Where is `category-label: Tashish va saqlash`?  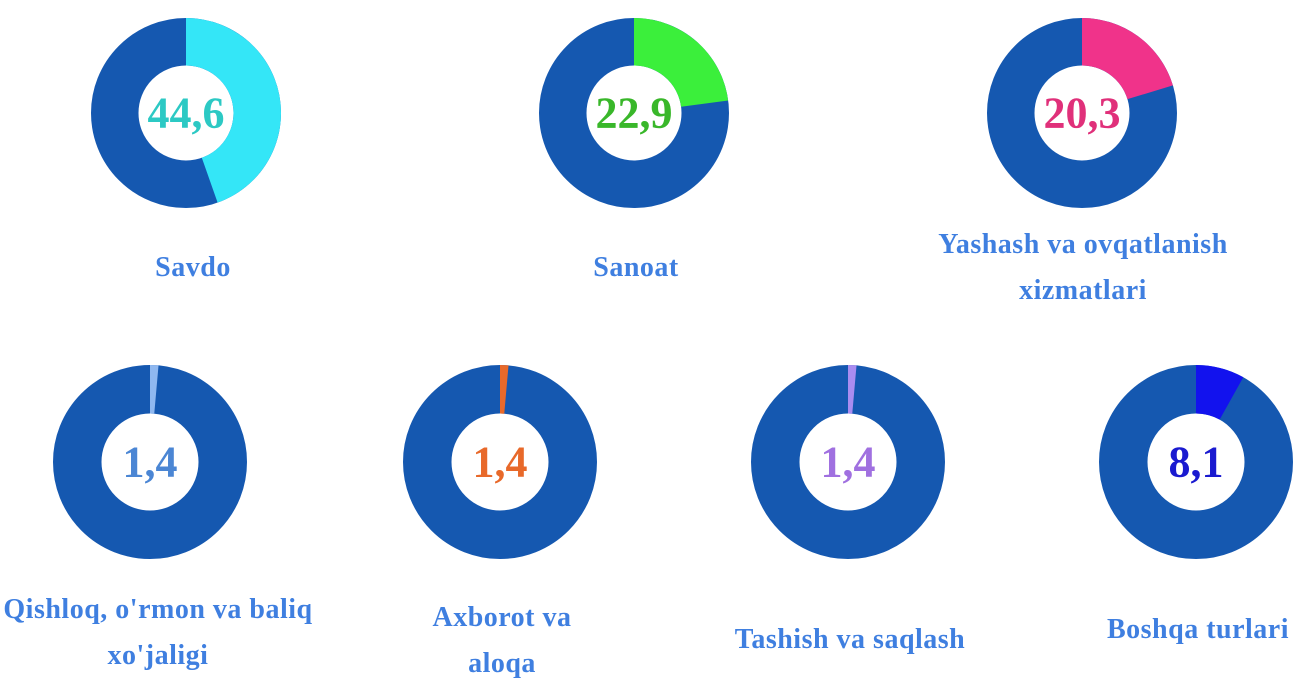 category-label: Tashish va saqlash is located at coordinates (850, 639).